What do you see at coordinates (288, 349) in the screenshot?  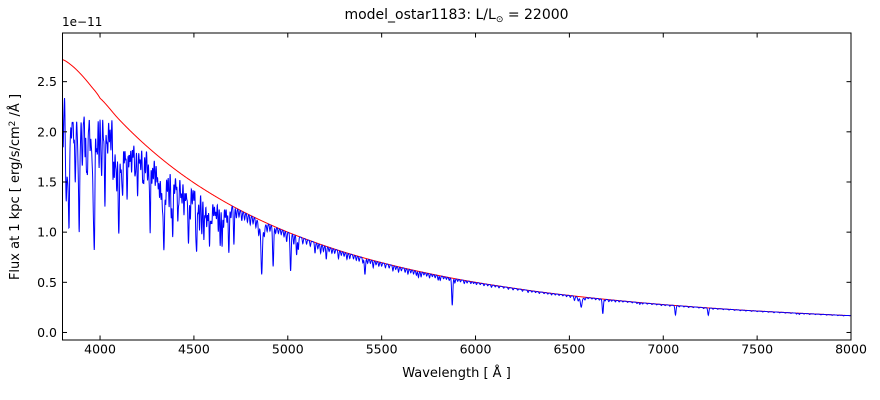 I see `x-tick-label: 5000` at bounding box center [288, 349].